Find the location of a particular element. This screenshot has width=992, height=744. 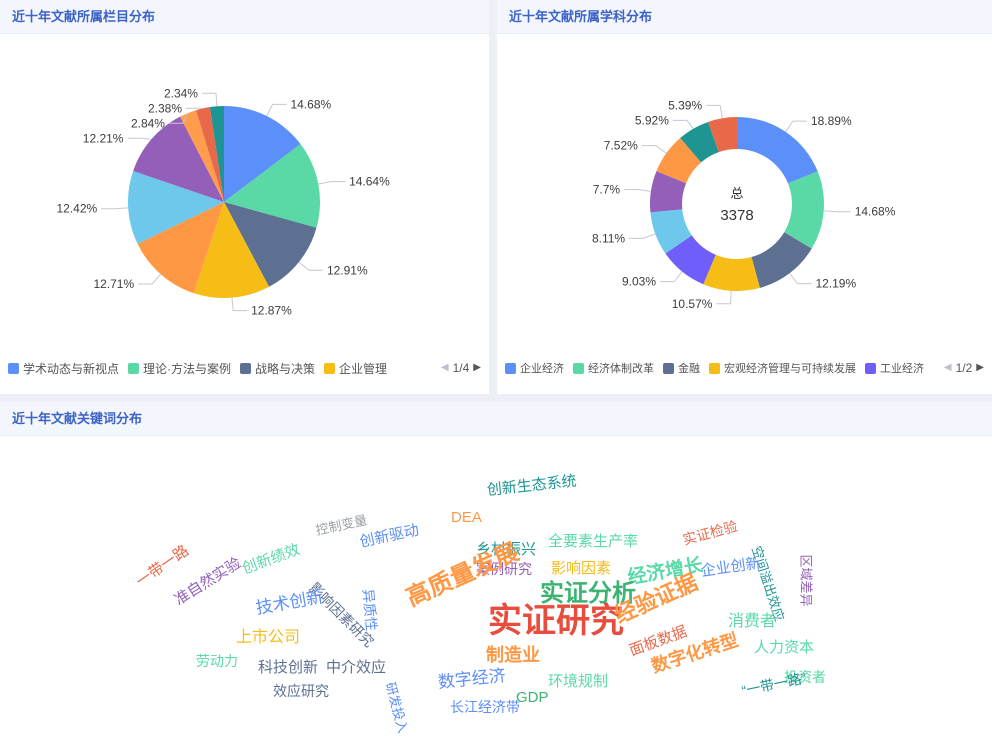

legend-item-1: 理论·方法与案例 is located at coordinates (179, 368).